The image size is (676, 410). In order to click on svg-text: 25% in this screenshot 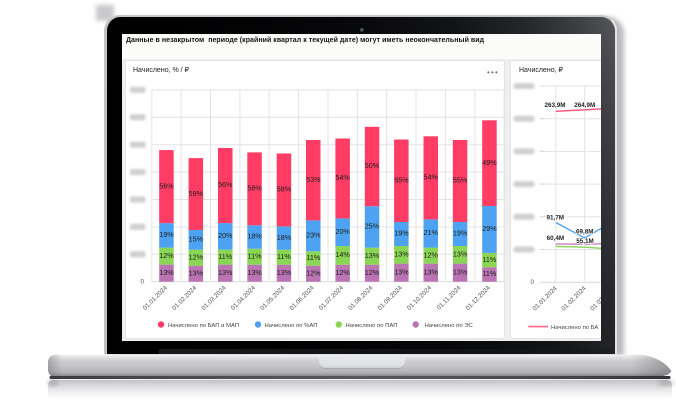, I will do `click(372, 226)`.